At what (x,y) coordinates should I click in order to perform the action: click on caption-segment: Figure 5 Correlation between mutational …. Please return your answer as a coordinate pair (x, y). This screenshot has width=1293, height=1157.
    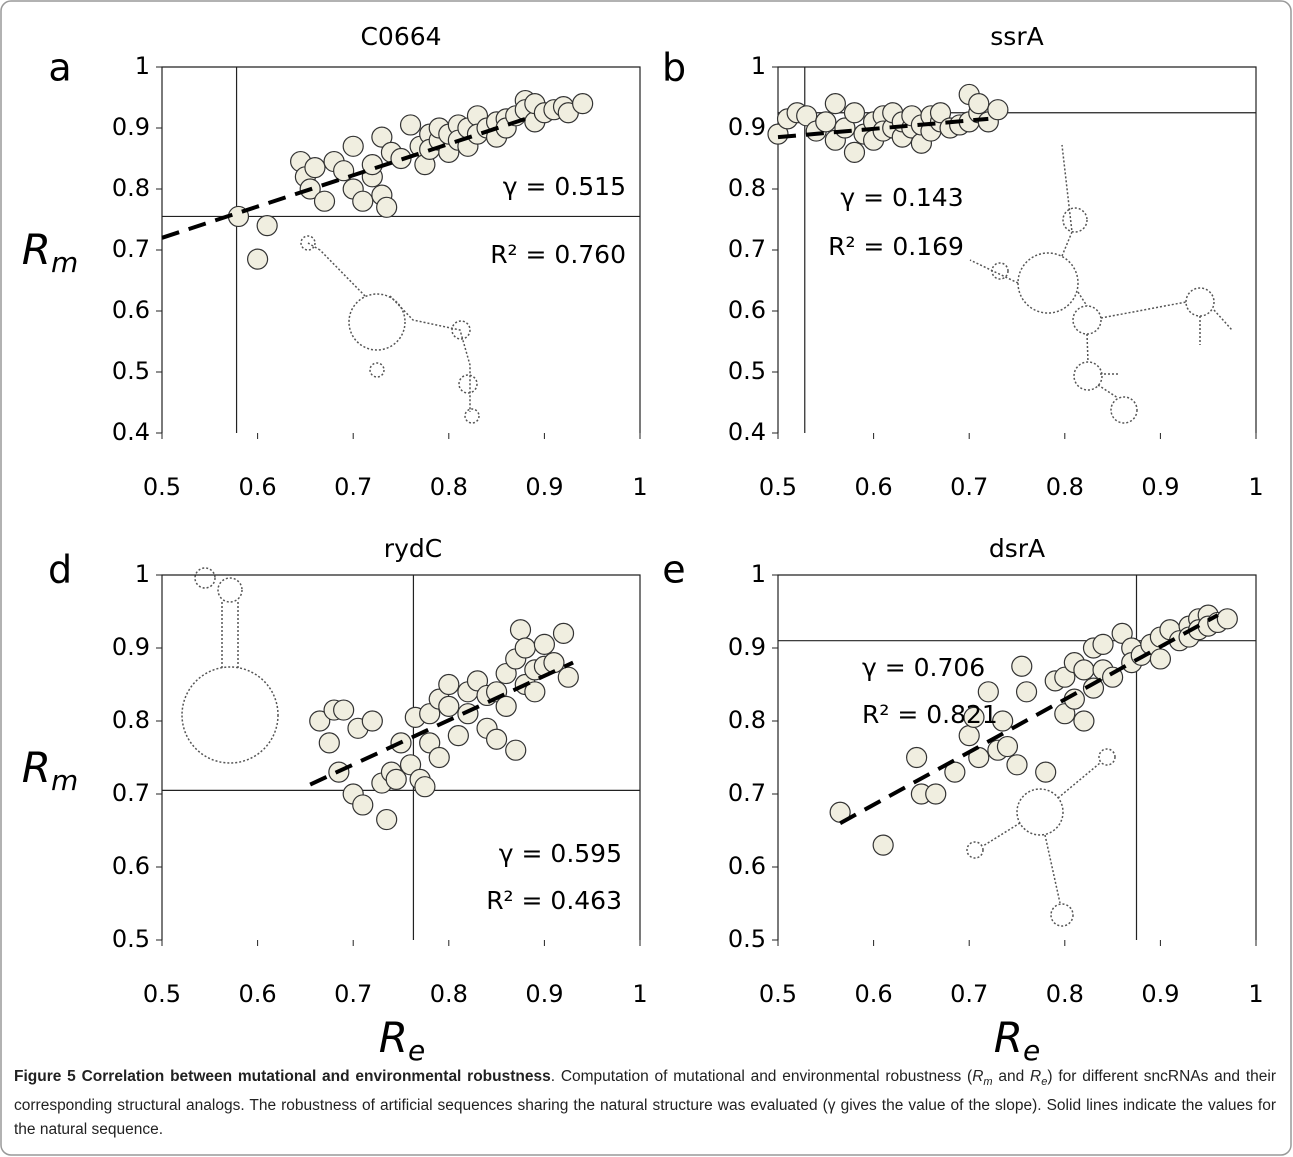
    Looking at the image, I should click on (282, 1076).